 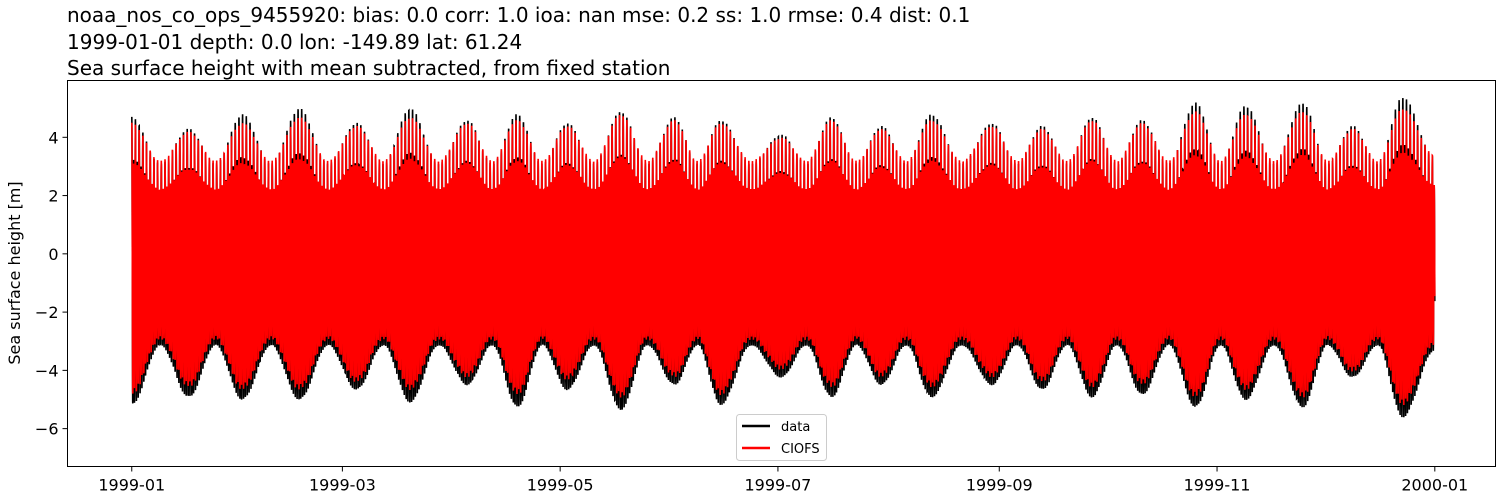 What do you see at coordinates (1434, 485) in the screenshot?
I see `x-tick-label: 2000-01` at bounding box center [1434, 485].